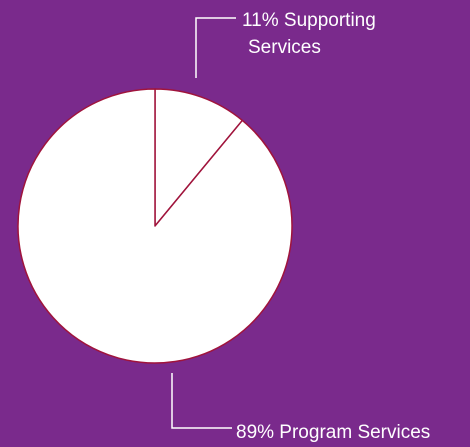 The width and height of the screenshot is (470, 447). I want to click on slice-label-supporting-line1: 11% Supporting, so click(309, 20).